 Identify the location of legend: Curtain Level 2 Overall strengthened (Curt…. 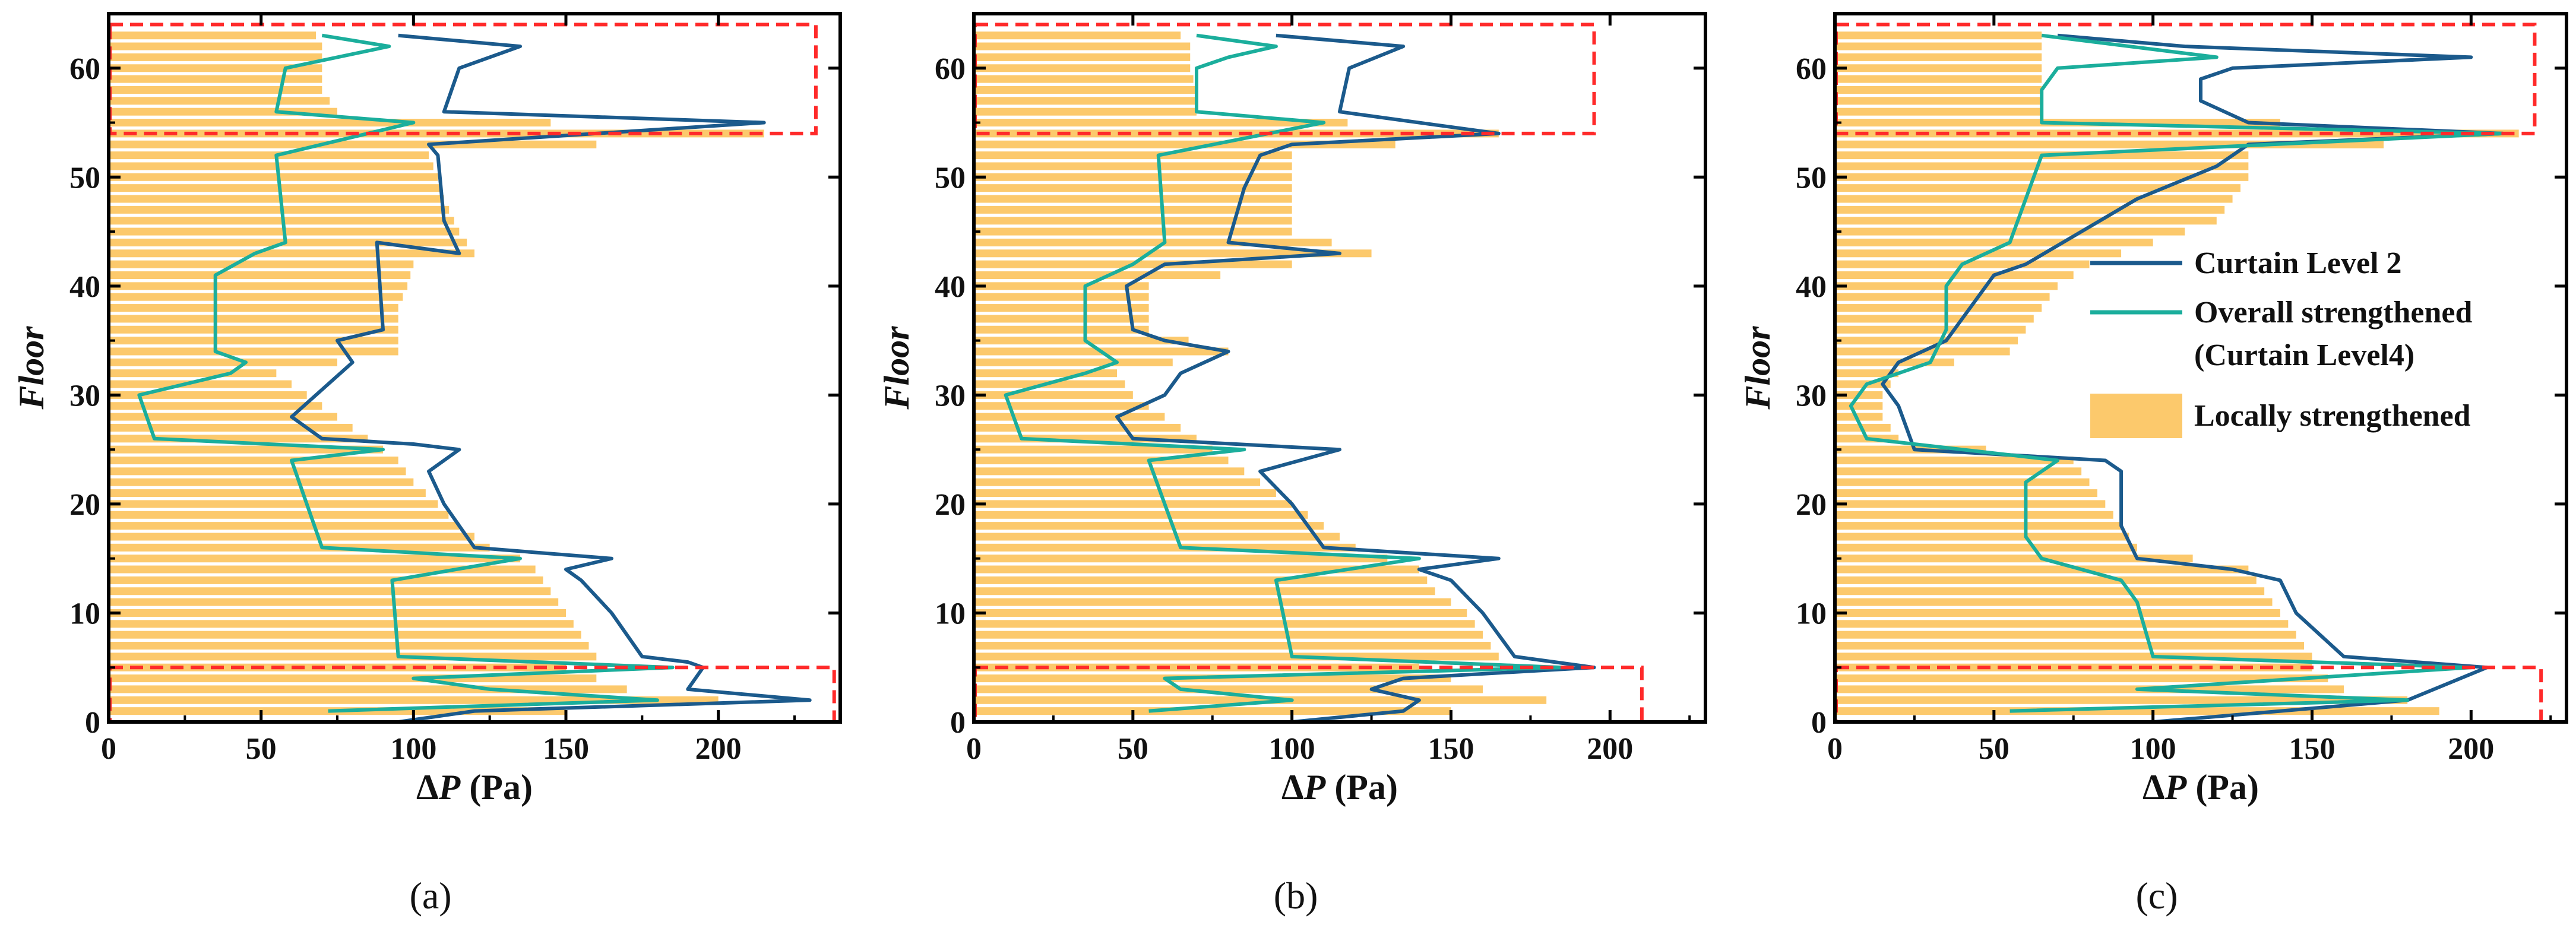
(2281, 342).